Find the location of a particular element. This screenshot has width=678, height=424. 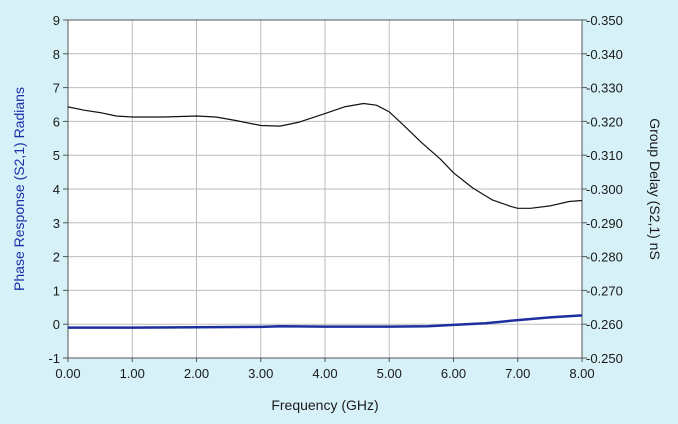

left-tick-label: 5 is located at coordinates (56, 155).